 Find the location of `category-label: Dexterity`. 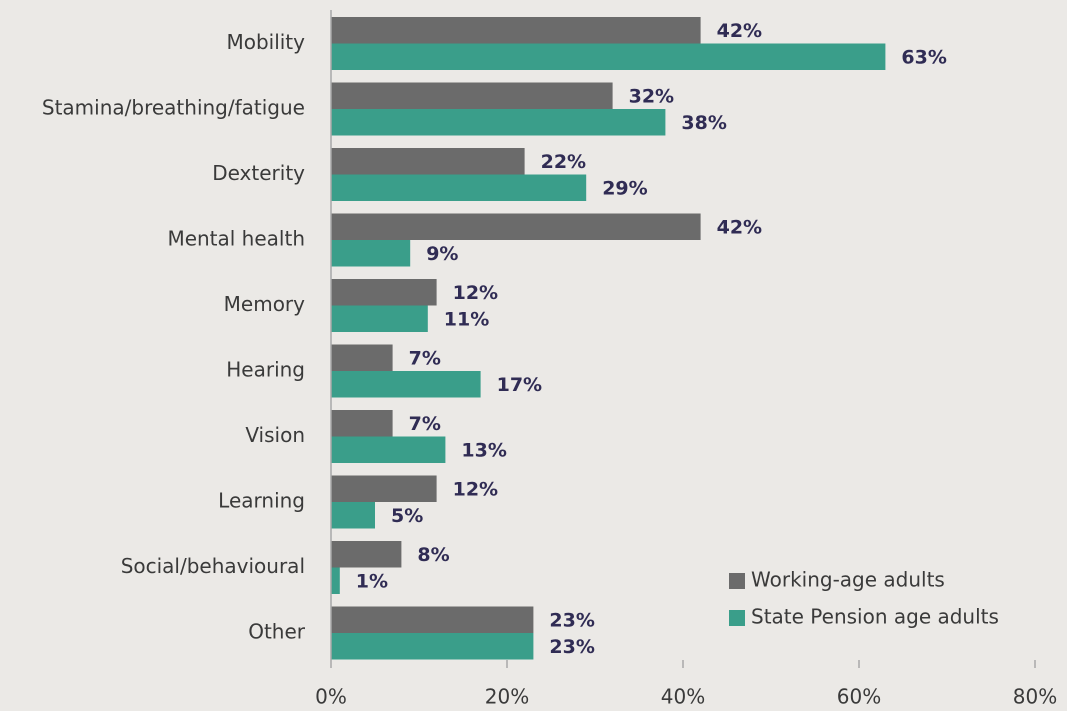

category-label: Dexterity is located at coordinates (258, 173).